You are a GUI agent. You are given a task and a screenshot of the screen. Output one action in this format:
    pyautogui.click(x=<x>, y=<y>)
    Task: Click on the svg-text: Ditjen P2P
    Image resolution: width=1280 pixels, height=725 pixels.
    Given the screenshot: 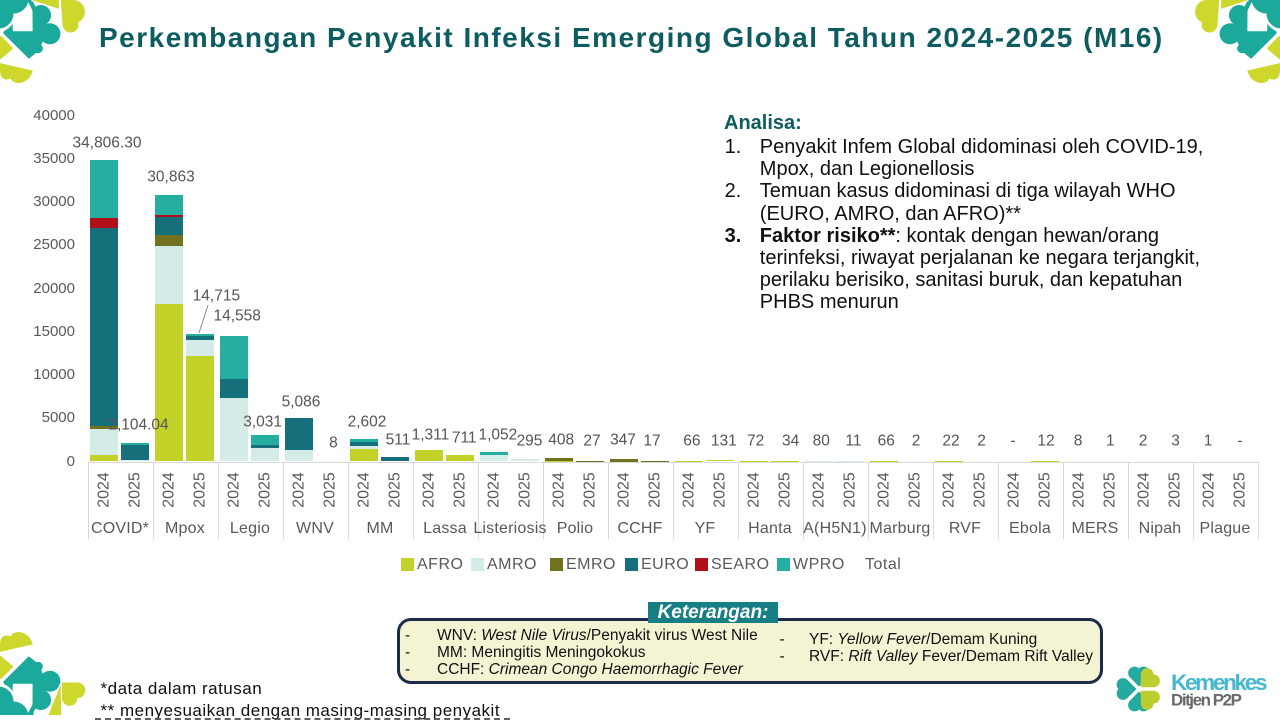 What is the action you would take?
    pyautogui.click(x=1206, y=700)
    